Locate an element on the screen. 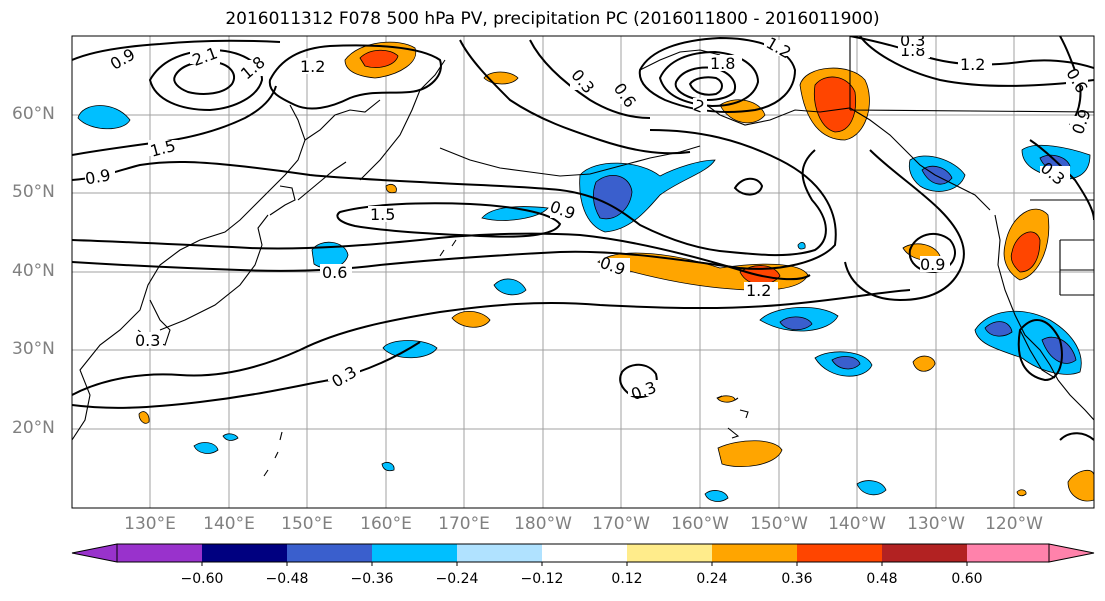  us-border is located at coordinates (1076, 267).